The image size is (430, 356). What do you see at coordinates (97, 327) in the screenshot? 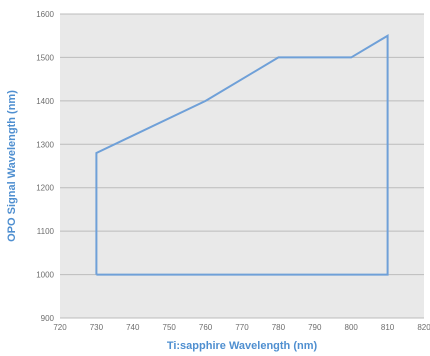
I see `x-tick-label: 730` at bounding box center [97, 327].